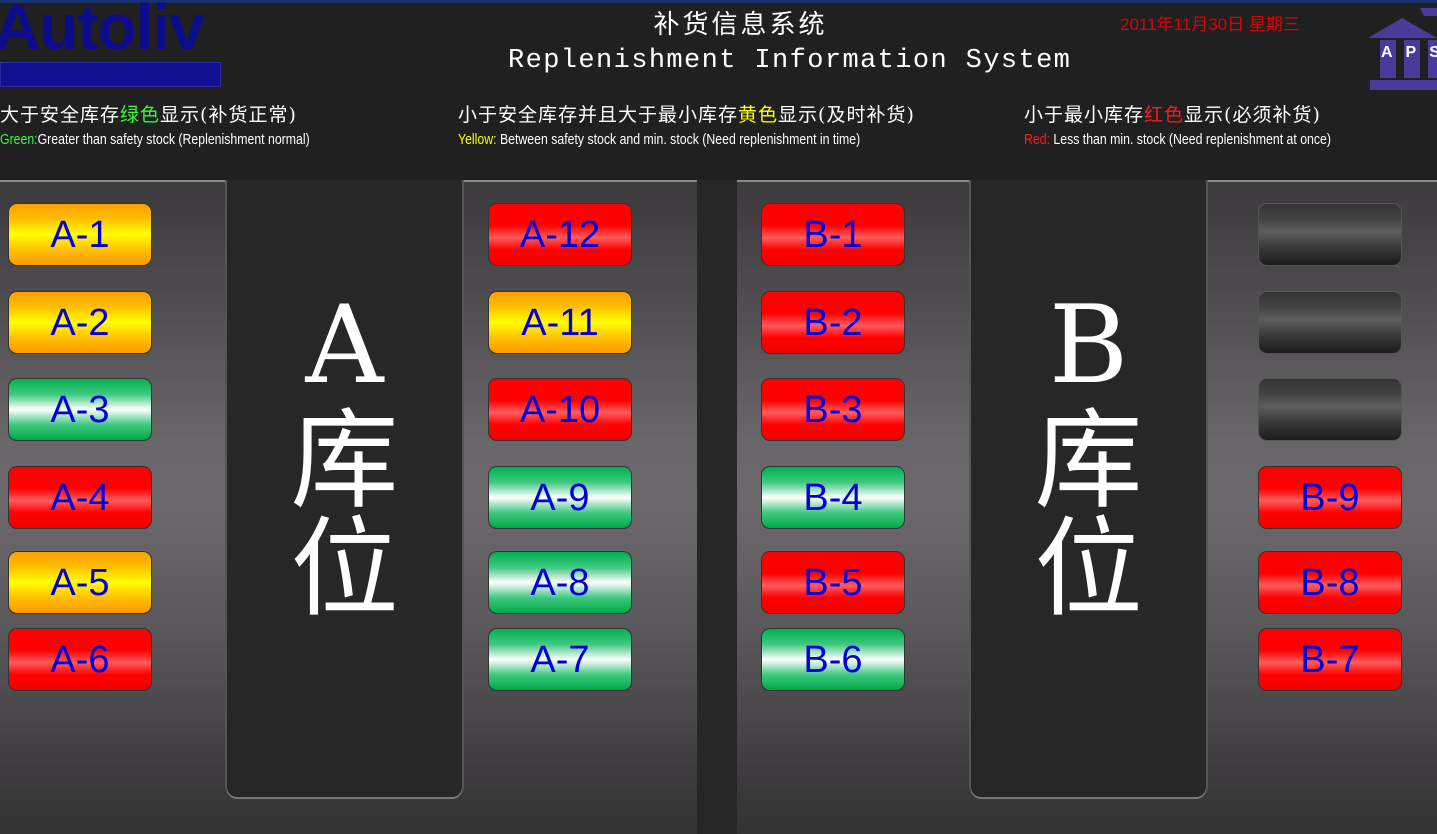 The width and height of the screenshot is (1437, 834). I want to click on bin-b-5: B-5, so click(833, 582).